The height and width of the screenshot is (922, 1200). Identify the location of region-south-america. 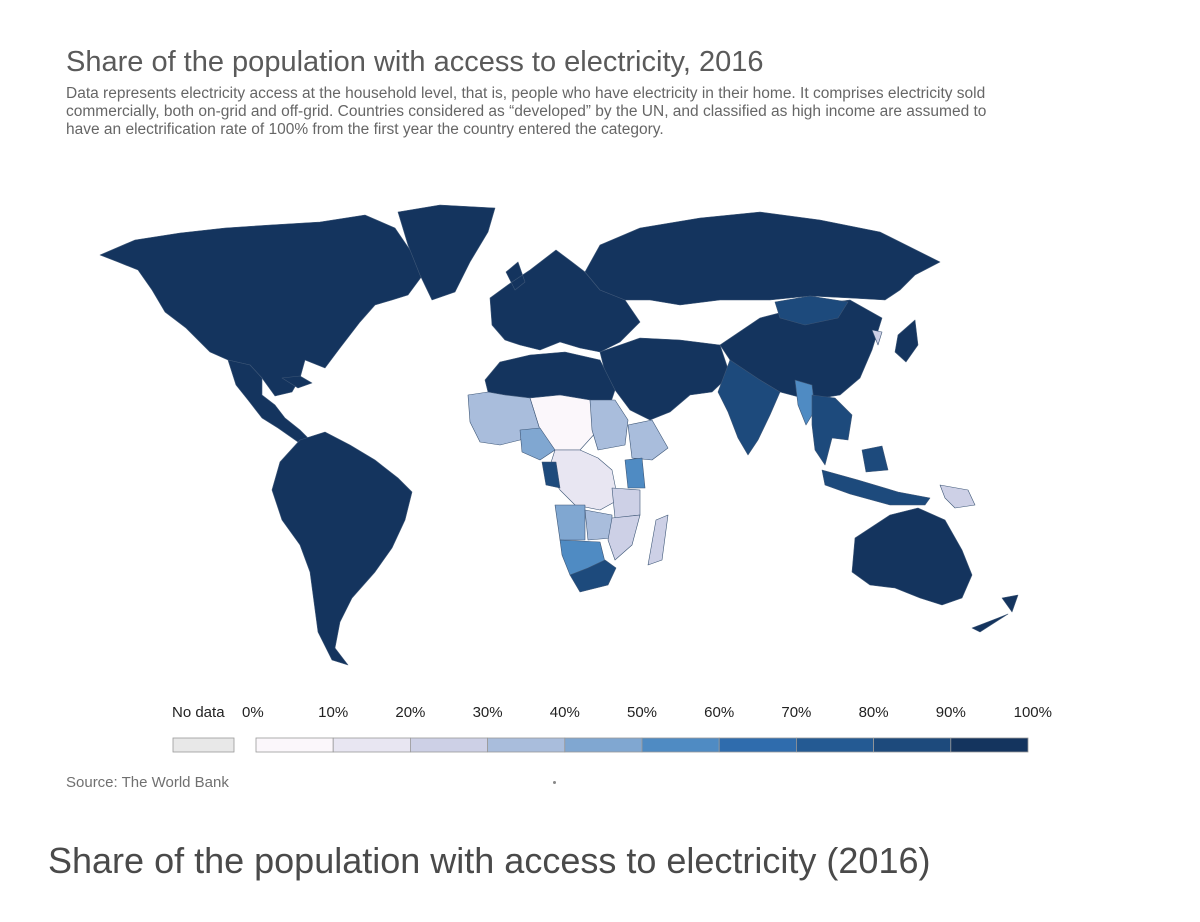
(342, 548).